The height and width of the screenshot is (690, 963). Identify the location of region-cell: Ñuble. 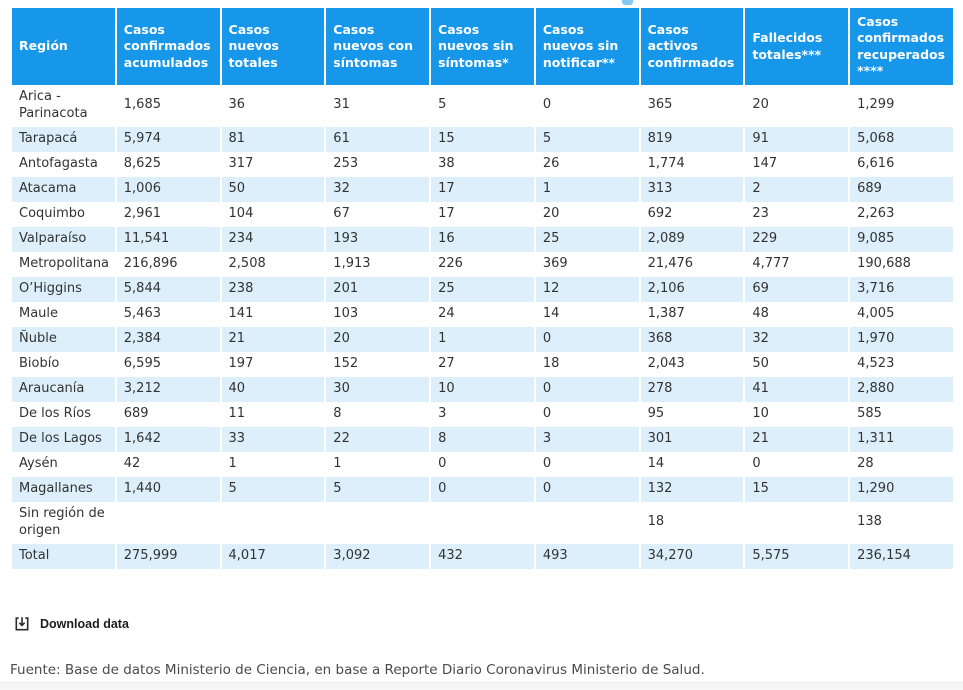
(63, 339).